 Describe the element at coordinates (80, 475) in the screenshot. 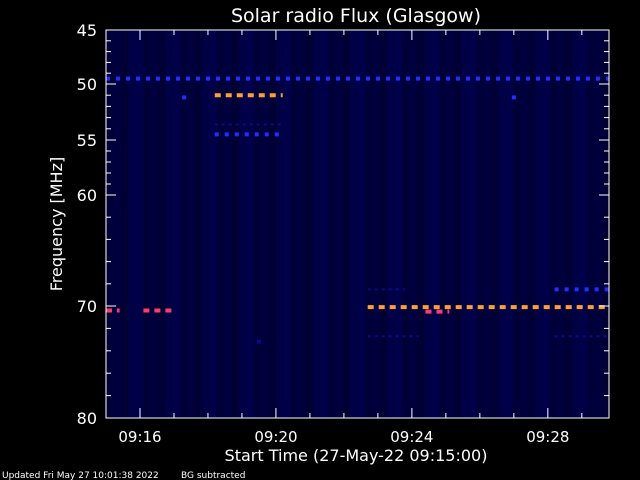

I see `updated-timestamp: Updated Fri May 27 10:01:38 2022` at that location.